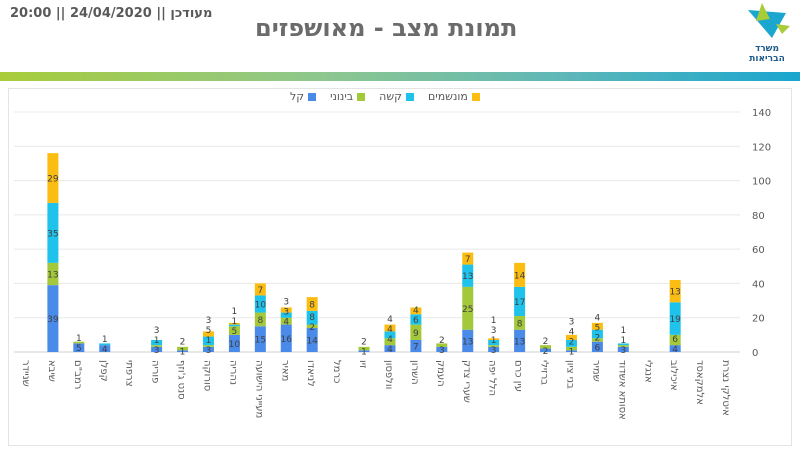 The width and height of the screenshot is (800, 450). What do you see at coordinates (673, 375) in the screenshot?
I see `x-tick-label: איכילוב` at bounding box center [673, 375].